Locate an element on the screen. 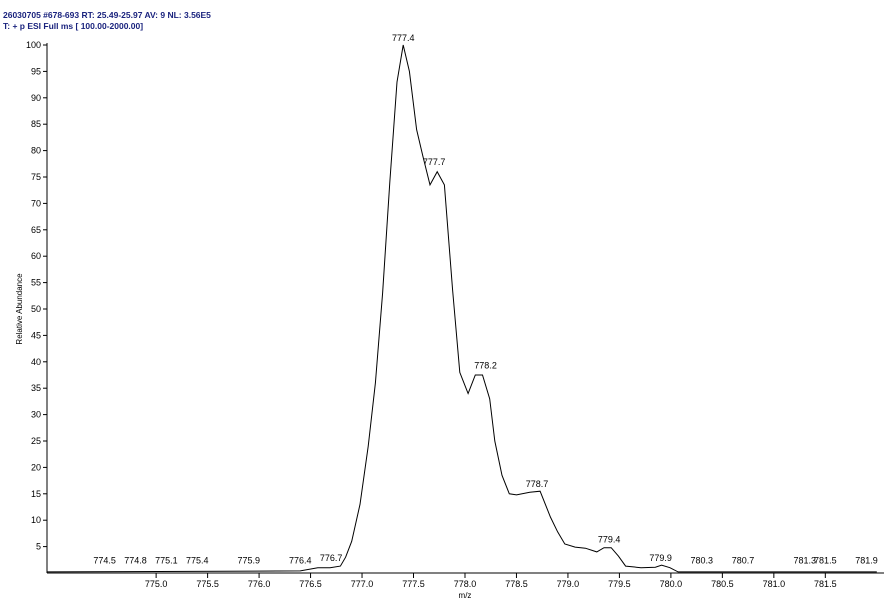 Image resolution: width=884 pixels, height=601 pixels. peak-label: 777.7 is located at coordinates (434, 162).